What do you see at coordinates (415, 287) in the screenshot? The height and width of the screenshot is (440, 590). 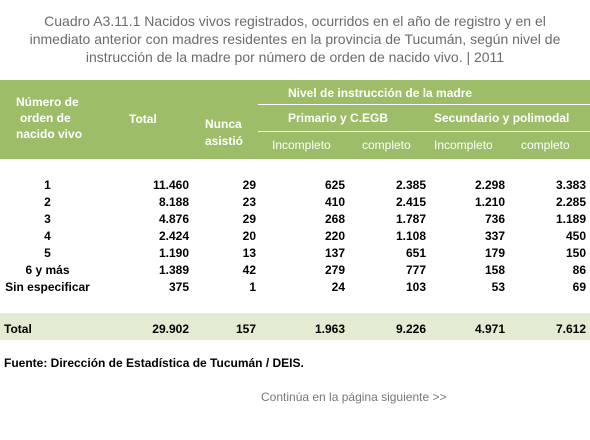 I see `cell: 103` at bounding box center [415, 287].